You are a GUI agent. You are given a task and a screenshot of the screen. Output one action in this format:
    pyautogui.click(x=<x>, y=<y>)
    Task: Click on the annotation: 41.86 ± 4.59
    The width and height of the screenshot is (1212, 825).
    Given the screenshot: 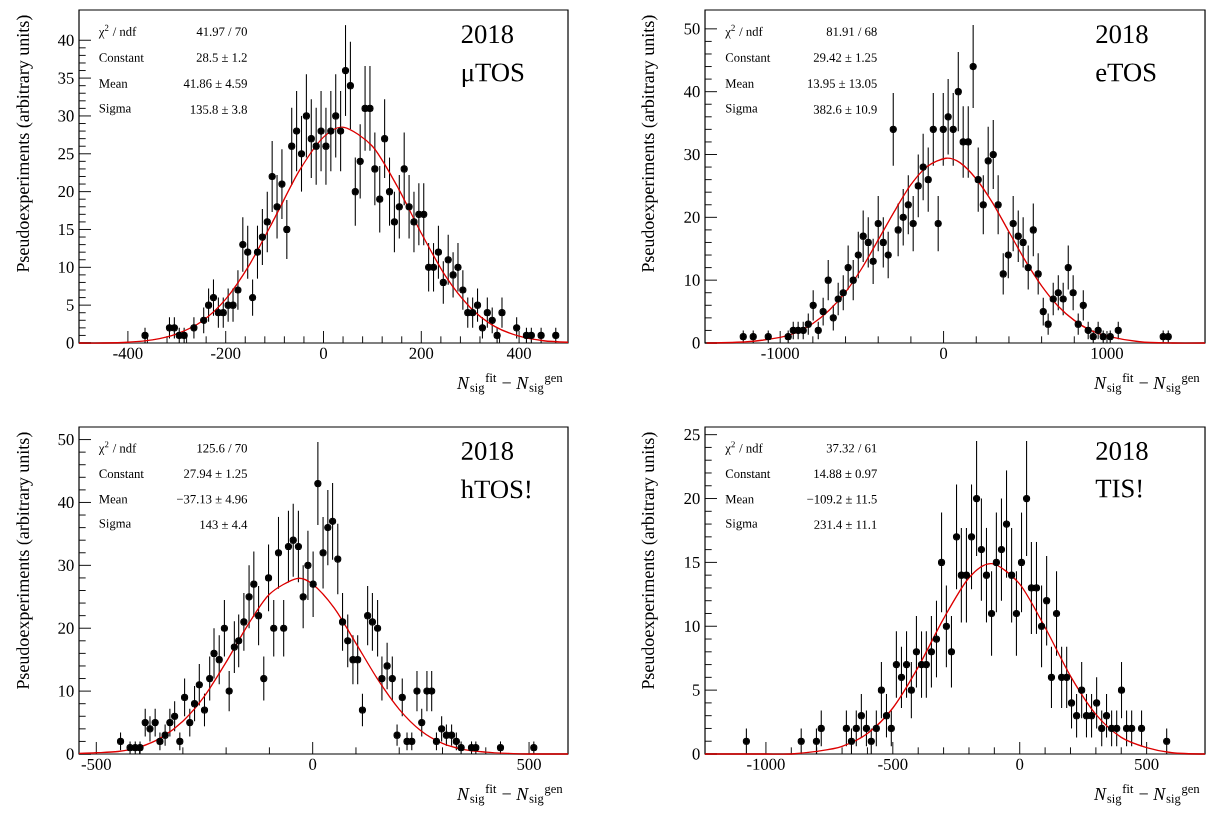 What is the action you would take?
    pyautogui.click(x=215, y=83)
    